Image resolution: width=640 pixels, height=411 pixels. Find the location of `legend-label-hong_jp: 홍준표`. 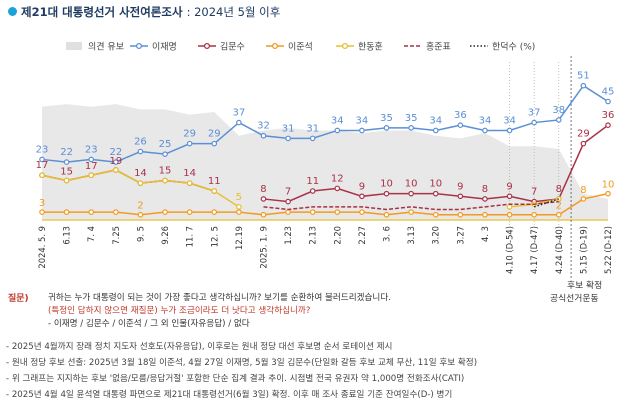

legend-label-hong_jp: 홍준표 is located at coordinates (438, 47).